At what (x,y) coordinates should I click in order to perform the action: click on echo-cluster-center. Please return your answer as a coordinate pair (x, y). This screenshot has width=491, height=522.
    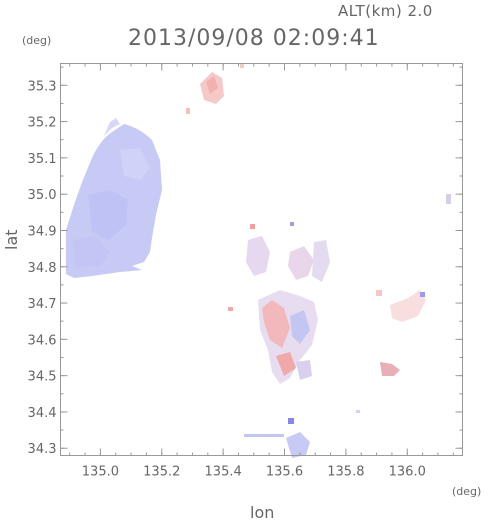
    Looking at the image, I should click on (288, 337).